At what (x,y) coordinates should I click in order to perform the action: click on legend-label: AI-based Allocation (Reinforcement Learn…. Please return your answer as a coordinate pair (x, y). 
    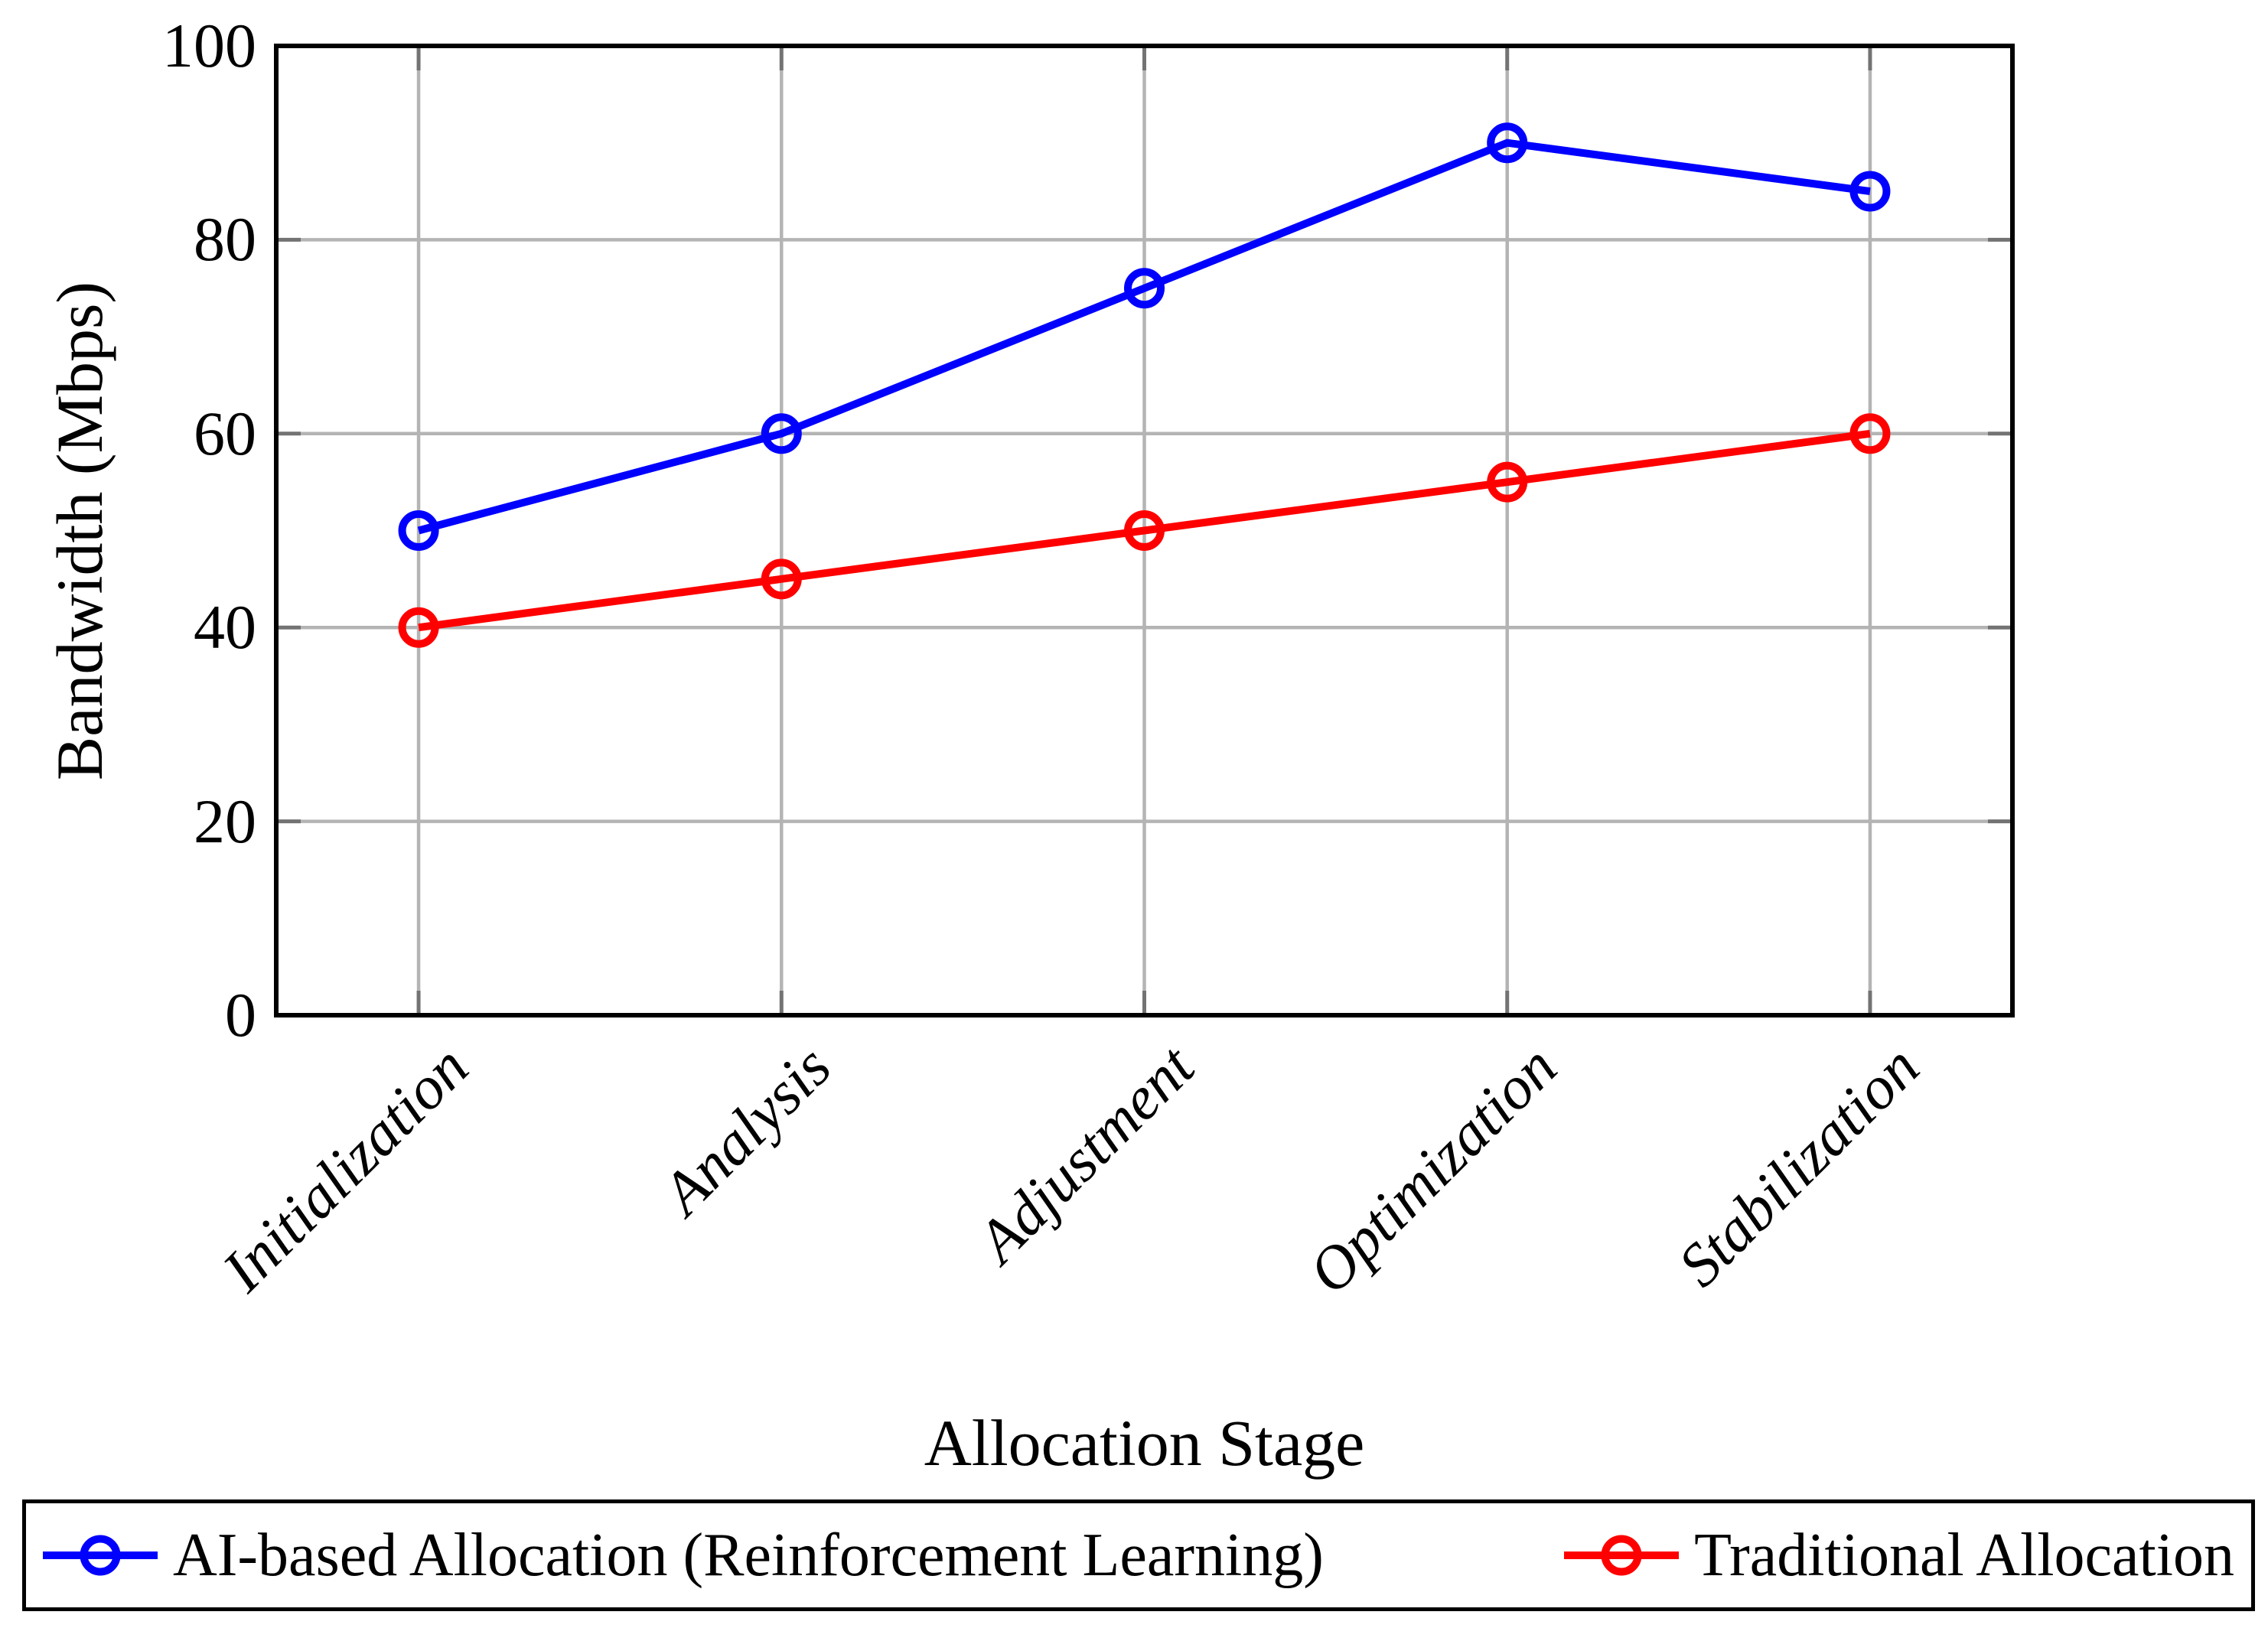
    Looking at the image, I should click on (749, 1555).